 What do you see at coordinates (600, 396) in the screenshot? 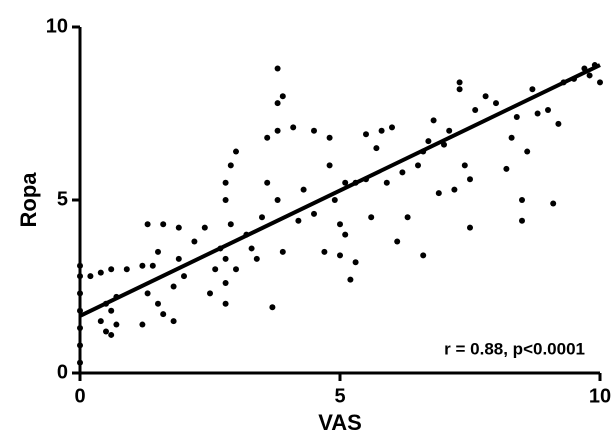
I see `x-tick-label: 10` at bounding box center [600, 396].